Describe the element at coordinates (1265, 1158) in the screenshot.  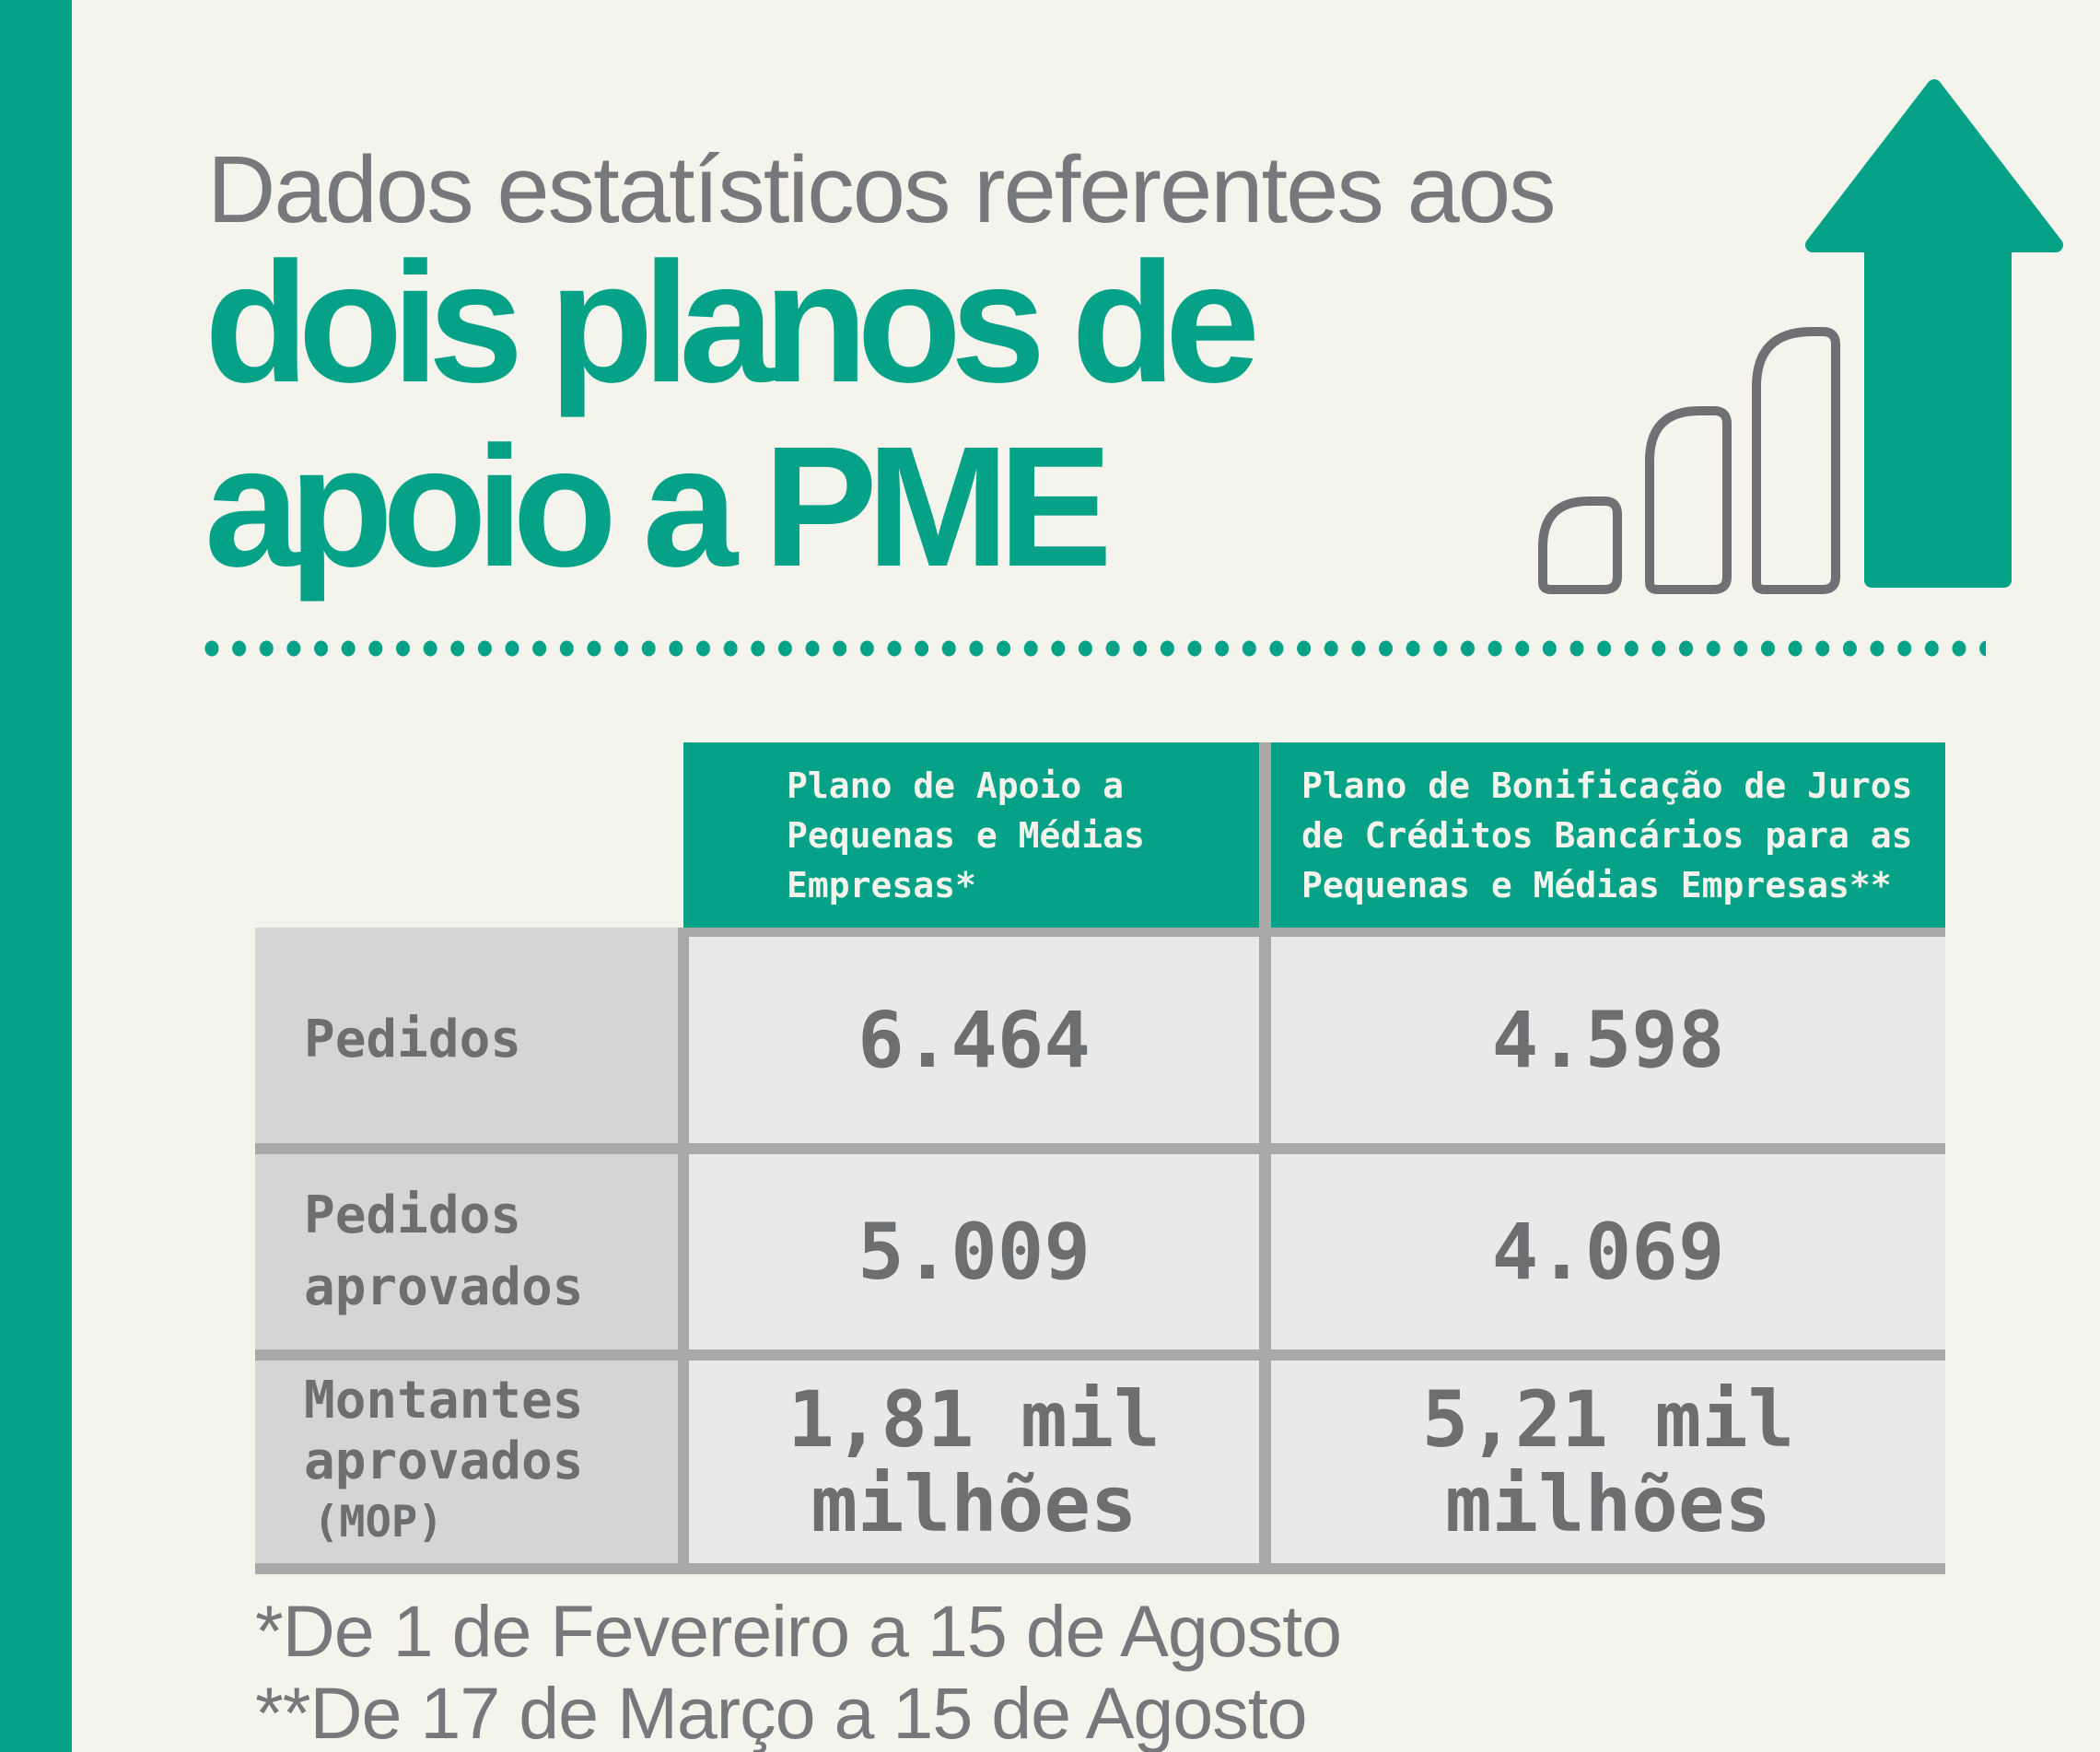
I see `column-divider` at that location.